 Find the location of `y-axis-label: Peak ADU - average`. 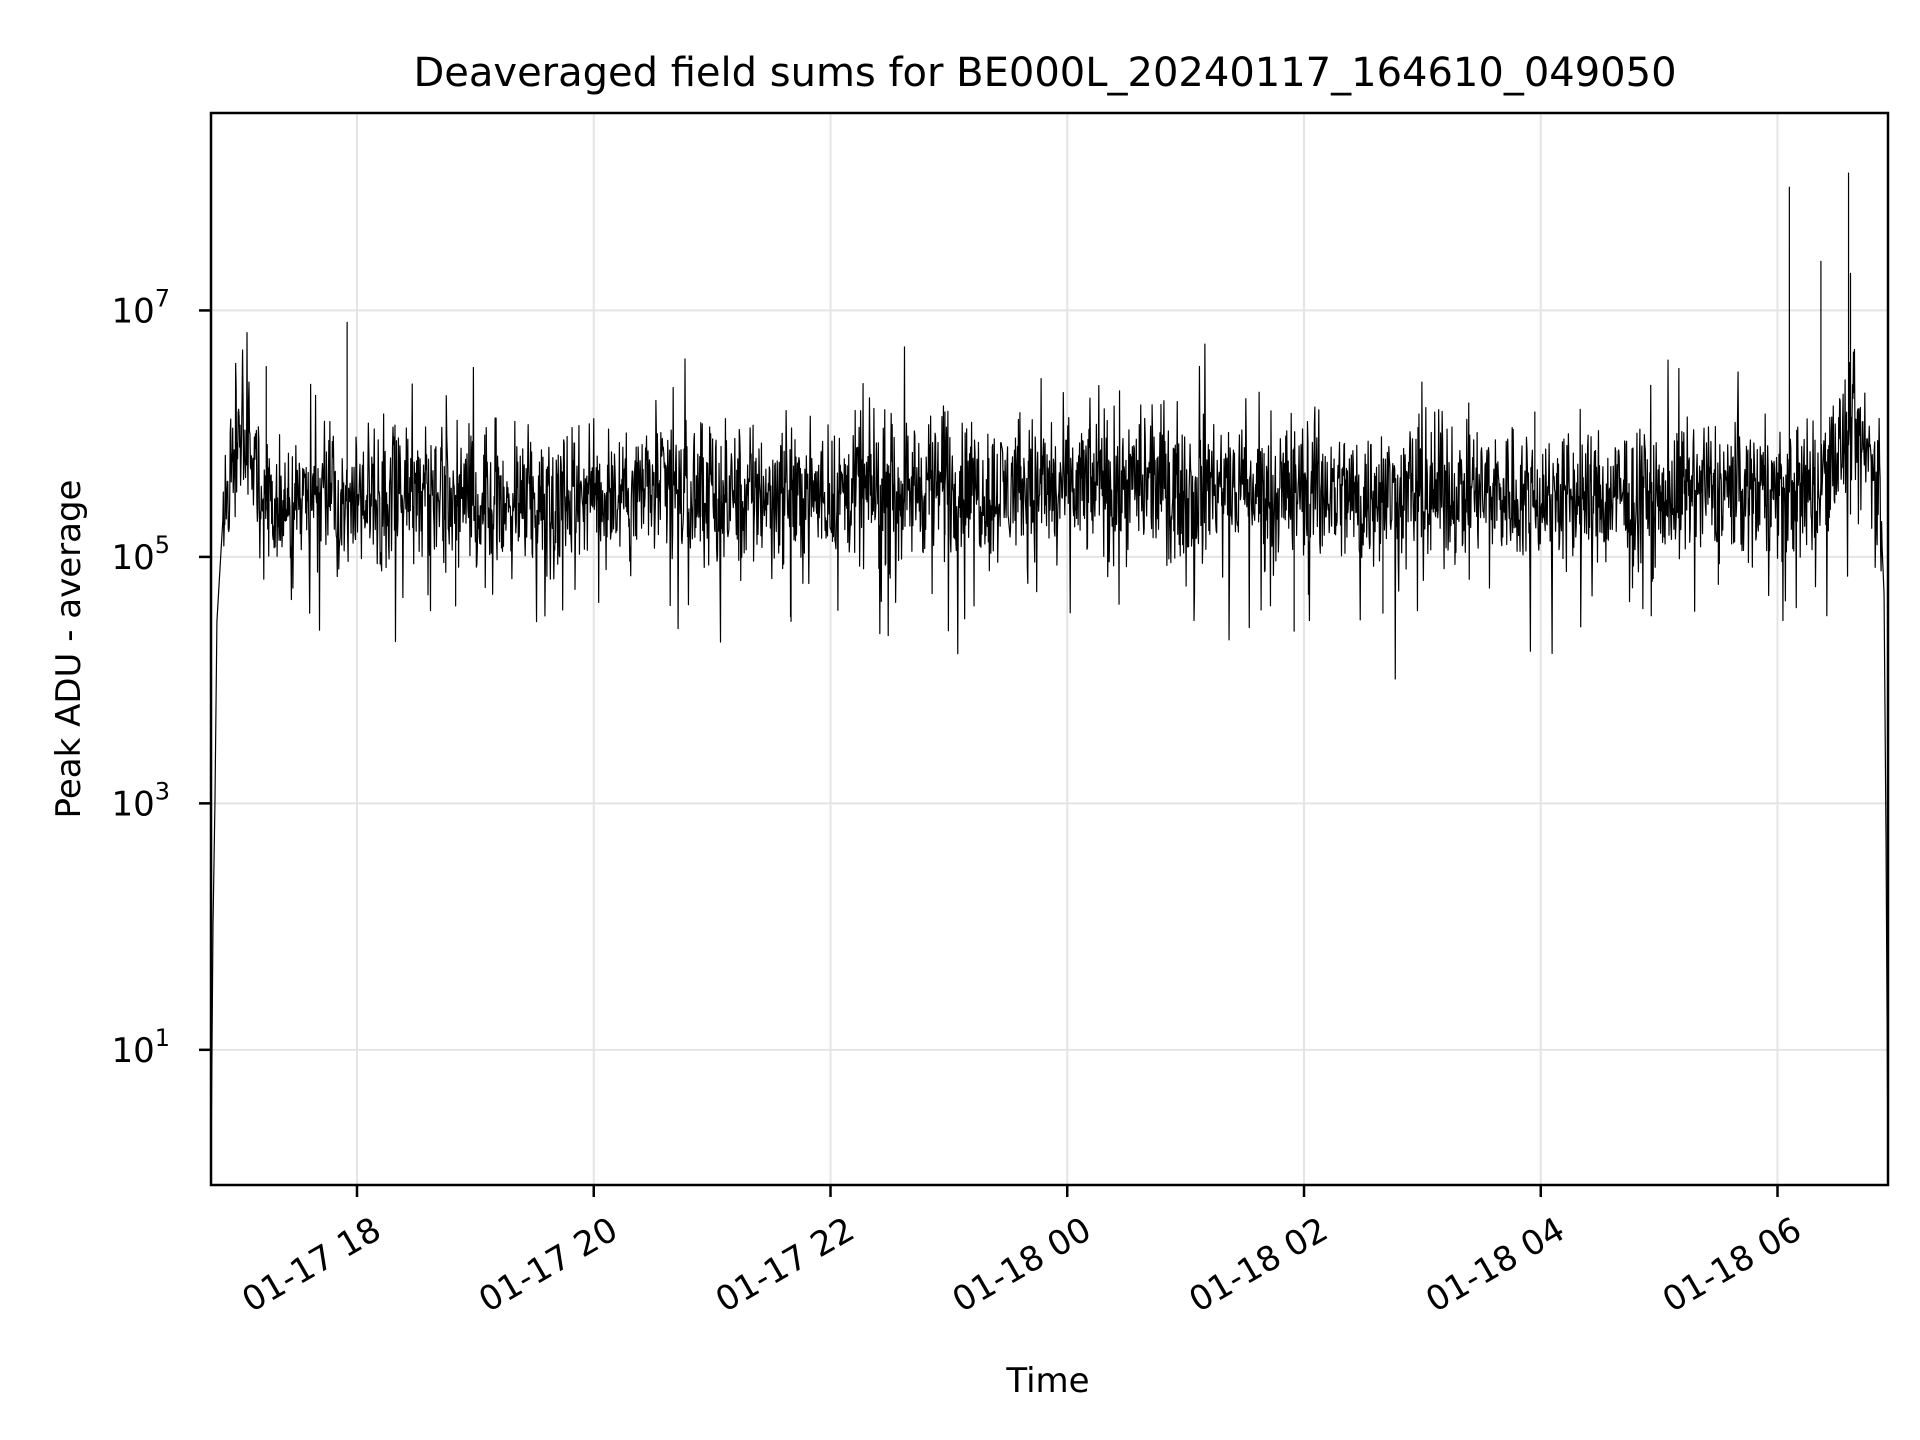

y-axis-label: Peak ADU - average is located at coordinates (69, 649).